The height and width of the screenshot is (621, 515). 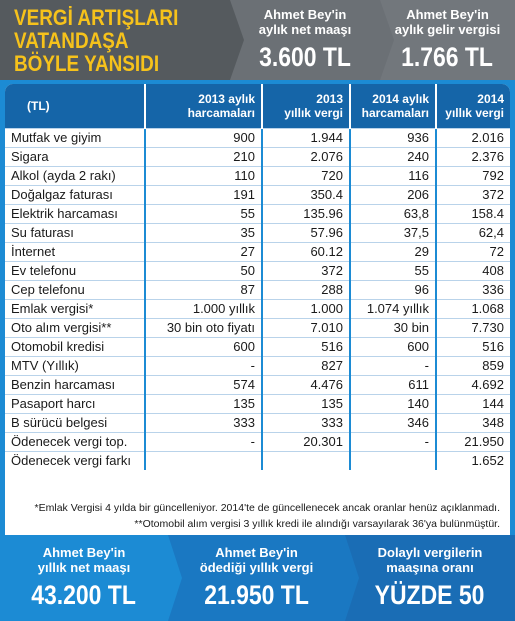 I want to click on table-cell: 611, so click(x=392, y=384).